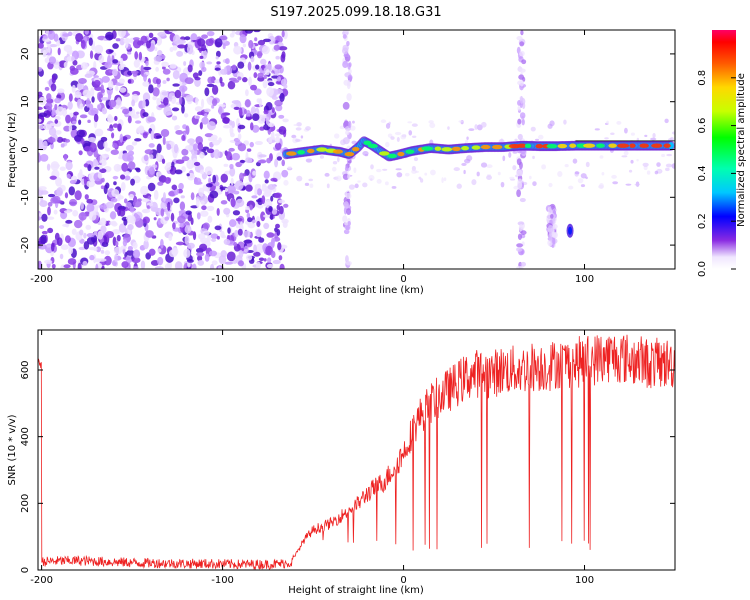 This screenshot has width=750, height=600. Describe the element at coordinates (403, 279) in the screenshot. I see `spectrogram-xtick-label: 0` at that location.